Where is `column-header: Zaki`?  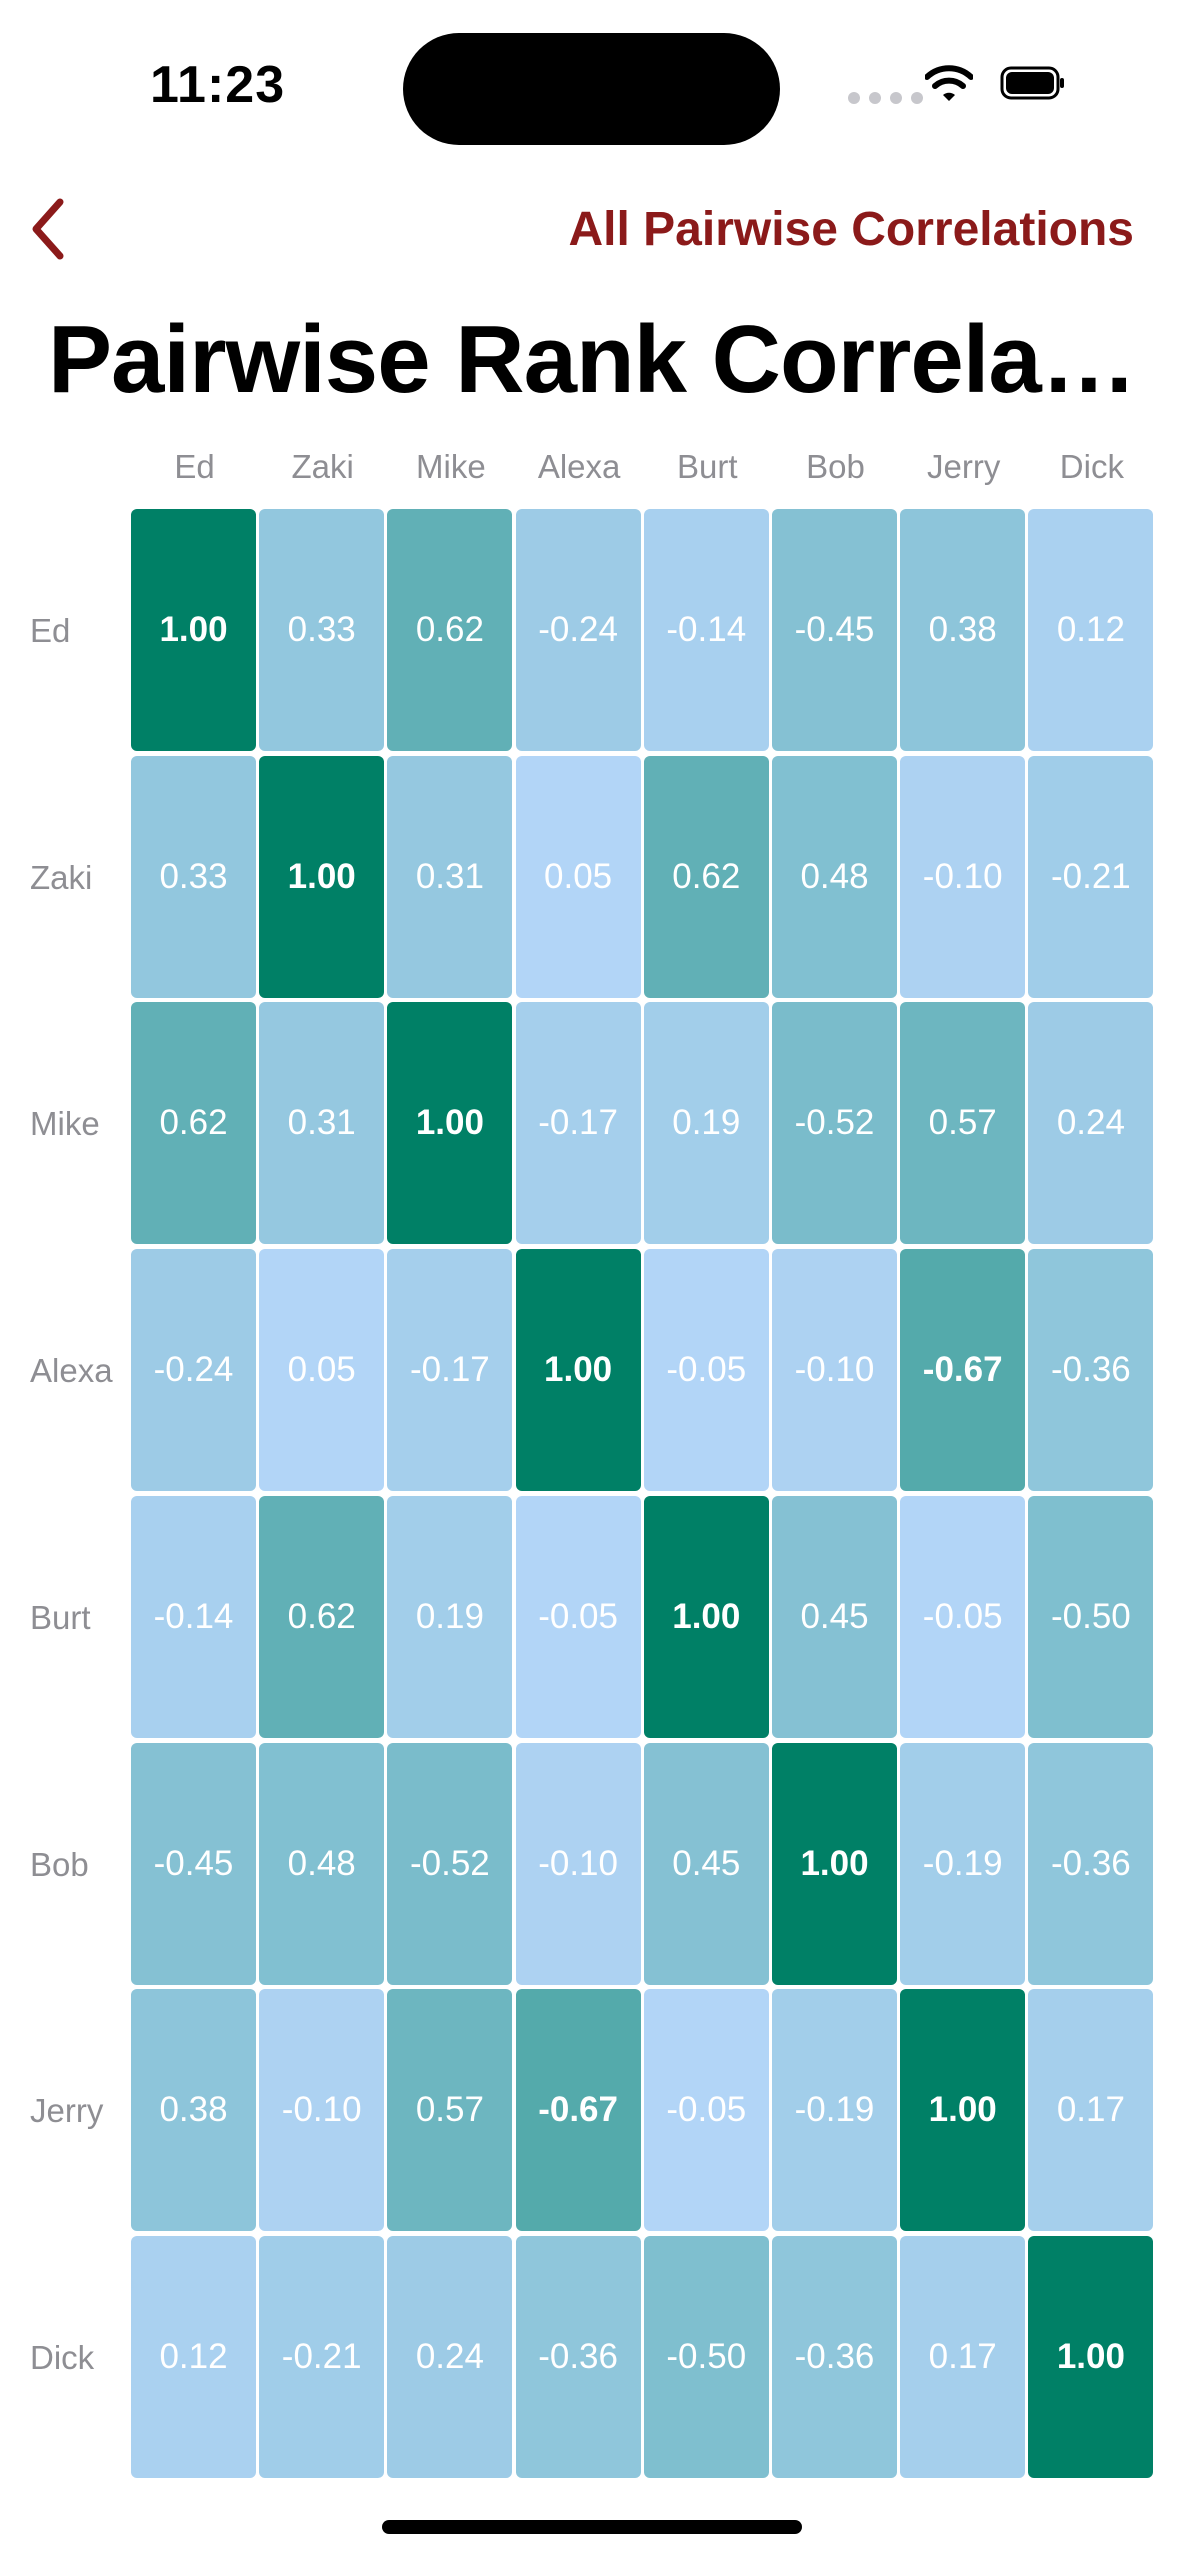 column-header: Zaki is located at coordinates (322, 466).